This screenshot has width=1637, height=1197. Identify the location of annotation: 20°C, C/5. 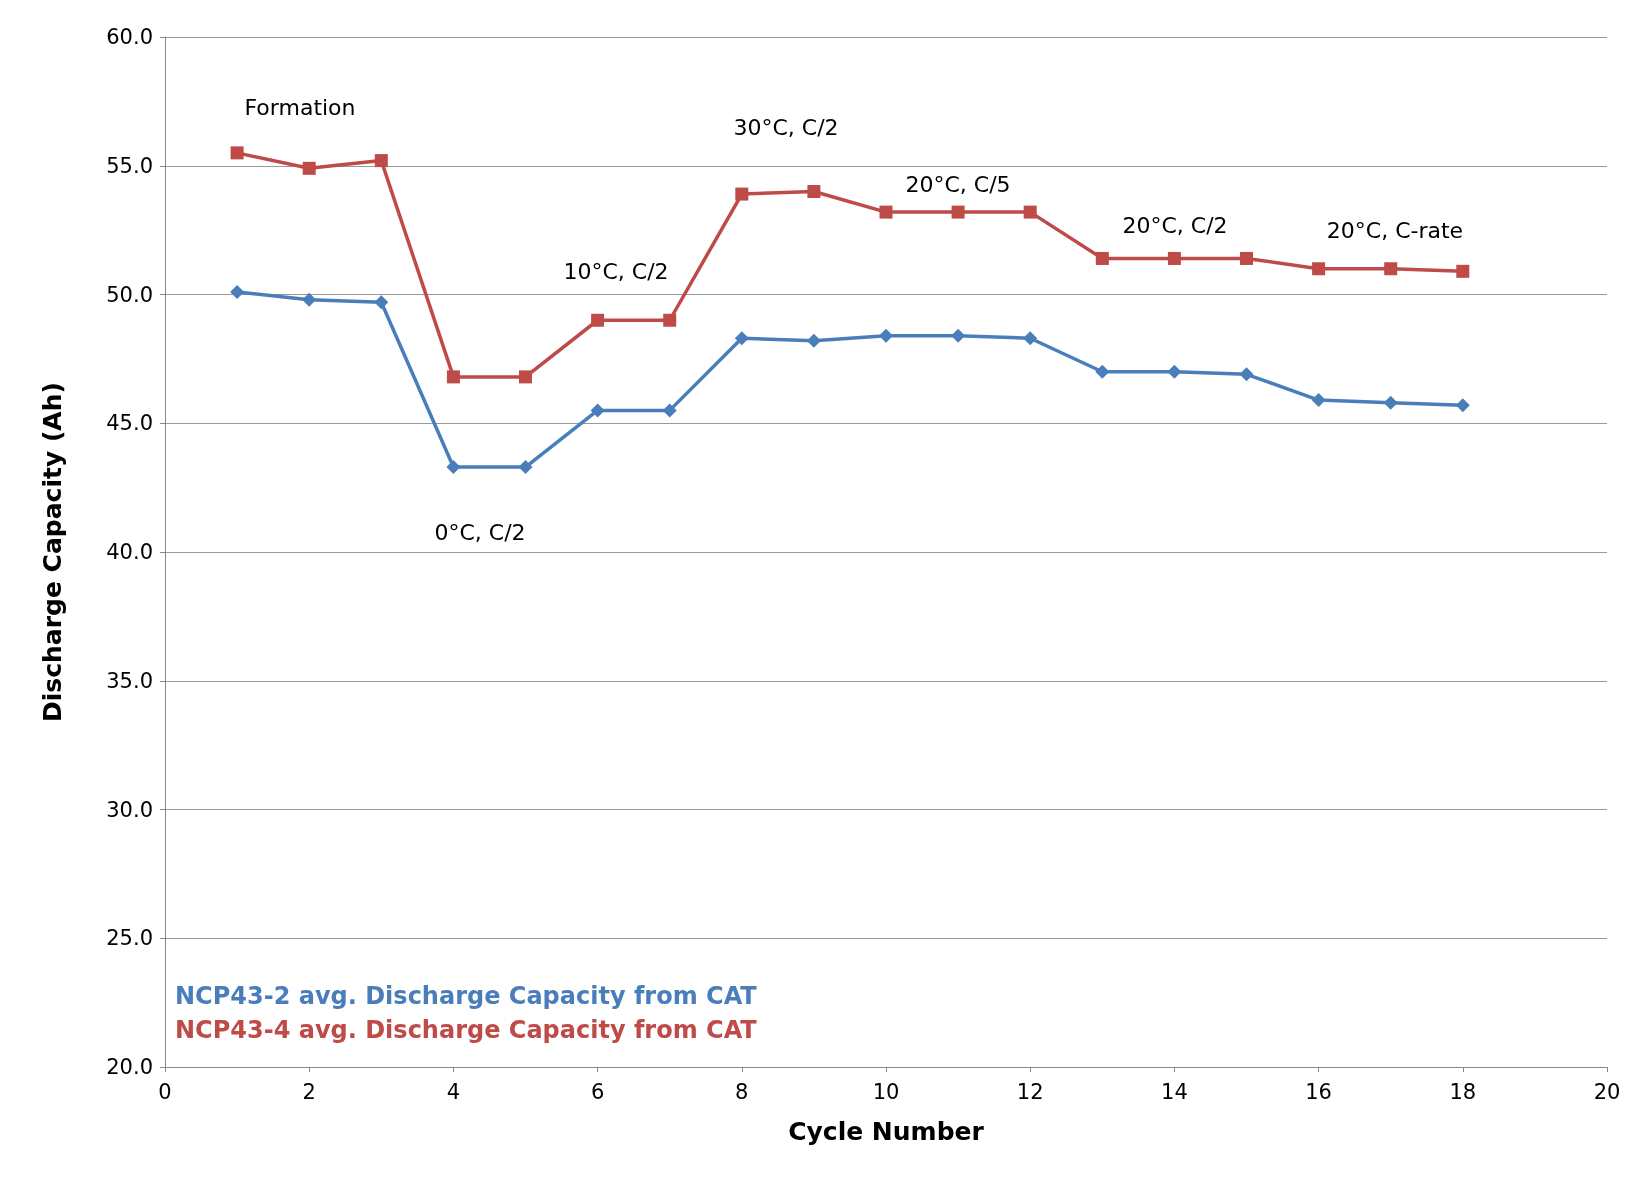
(958, 184).